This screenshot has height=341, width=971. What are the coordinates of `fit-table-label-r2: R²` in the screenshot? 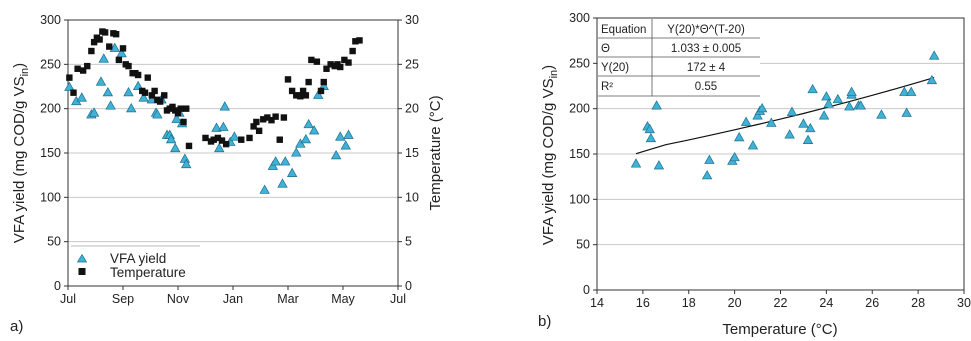 It's located at (607, 87).